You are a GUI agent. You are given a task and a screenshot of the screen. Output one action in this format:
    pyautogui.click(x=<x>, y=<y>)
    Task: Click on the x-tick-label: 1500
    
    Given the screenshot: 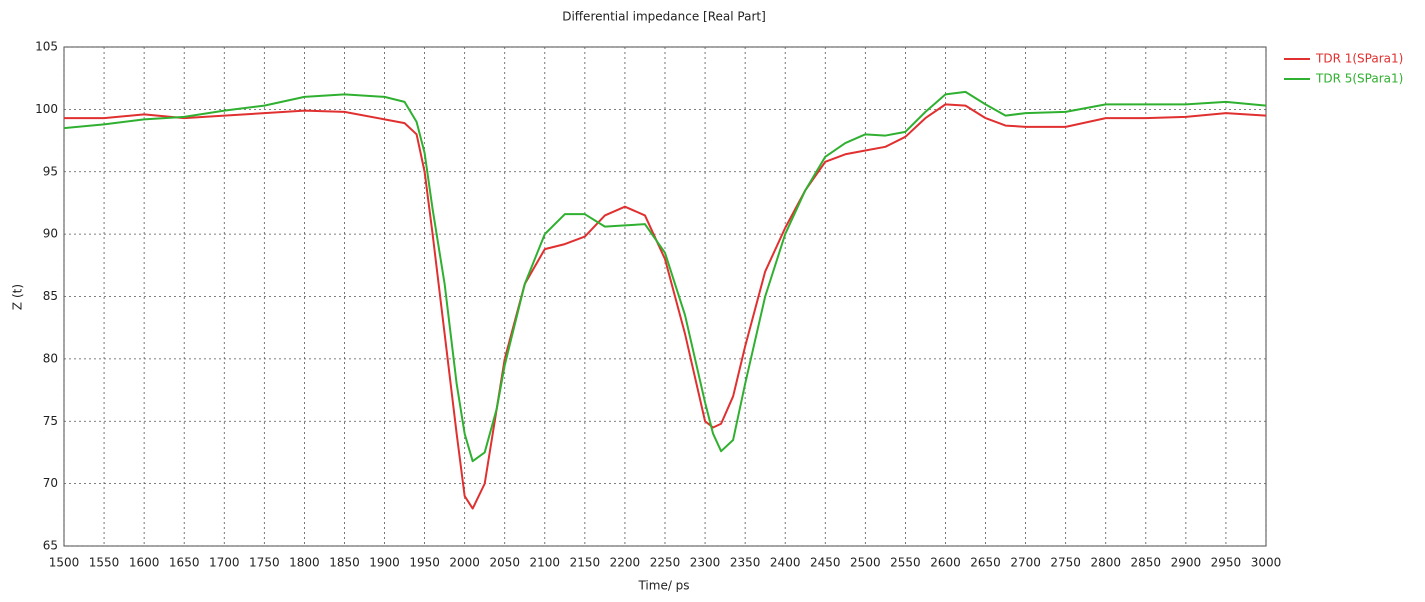 What is the action you would take?
    pyautogui.click(x=64, y=563)
    